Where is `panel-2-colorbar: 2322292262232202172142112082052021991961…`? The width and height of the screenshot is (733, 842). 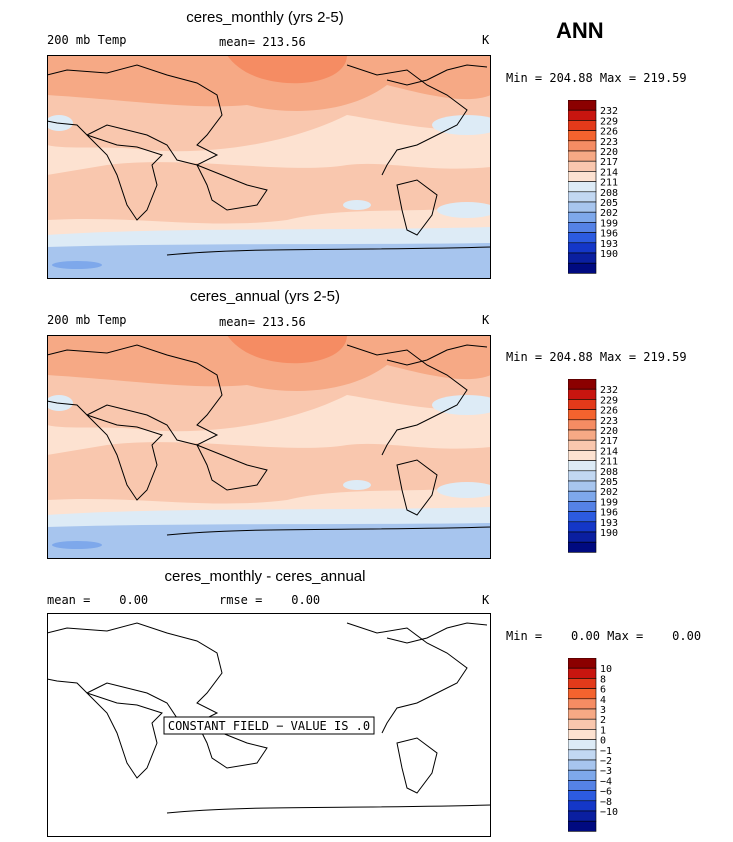 panel-2-colorbar: 2322292262232202172142112082052021991961… is located at coordinates (593, 466).